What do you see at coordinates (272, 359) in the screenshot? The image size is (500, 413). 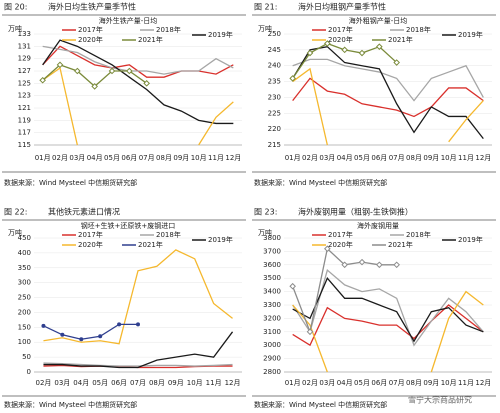 I see `y-tick-label: 2900` at bounding box center [272, 359].